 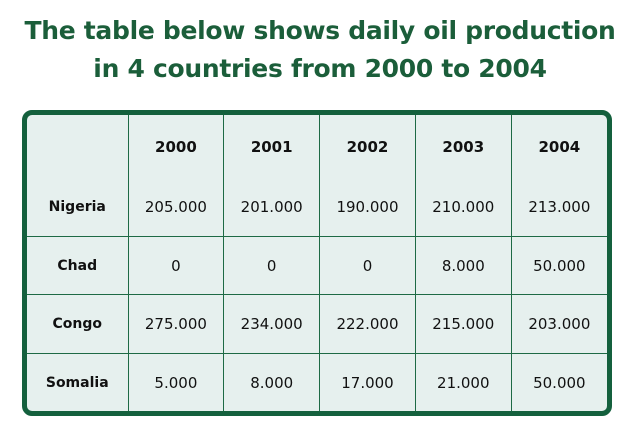 I want to click on table-row: Somalia 5.000 8.000 17.000 21.000 50.000, so click(x=317, y=382).